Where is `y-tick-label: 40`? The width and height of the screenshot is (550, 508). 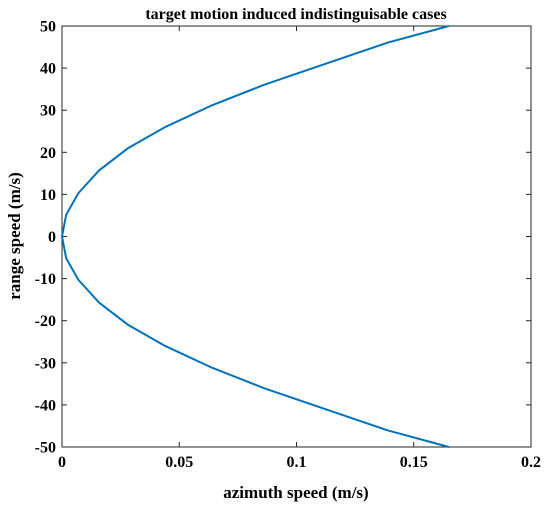 y-tick-label: 40 is located at coordinates (48, 69).